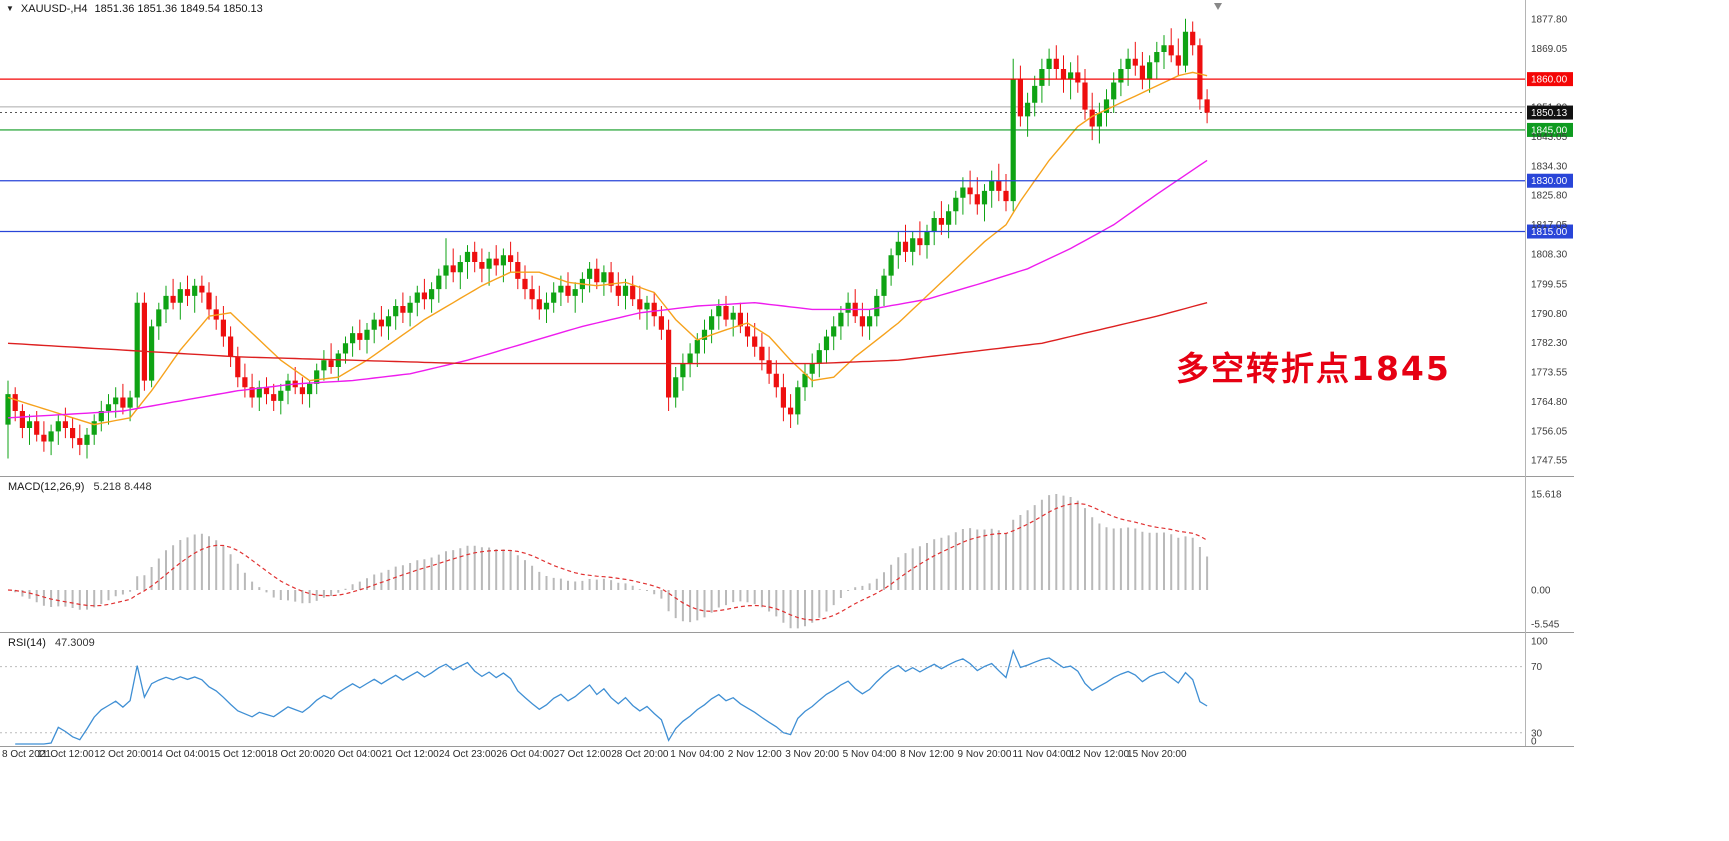 This screenshot has height=841, width=1729. Describe the element at coordinates (1549, 195) in the screenshot. I see `price-axis-tick: 1825.80` at that location.